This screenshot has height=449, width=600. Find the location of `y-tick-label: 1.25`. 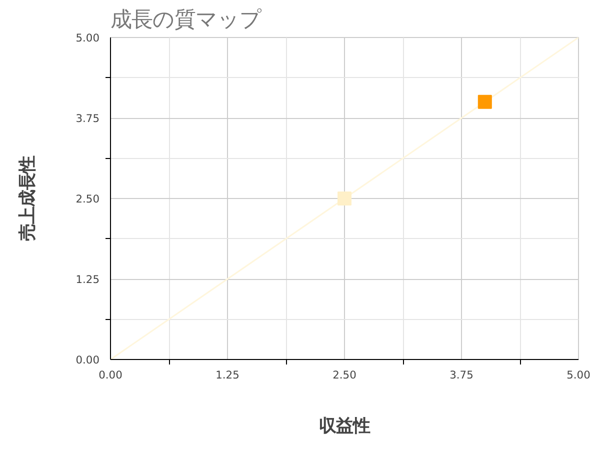

y-tick-label: 1.25 is located at coordinates (88, 279).